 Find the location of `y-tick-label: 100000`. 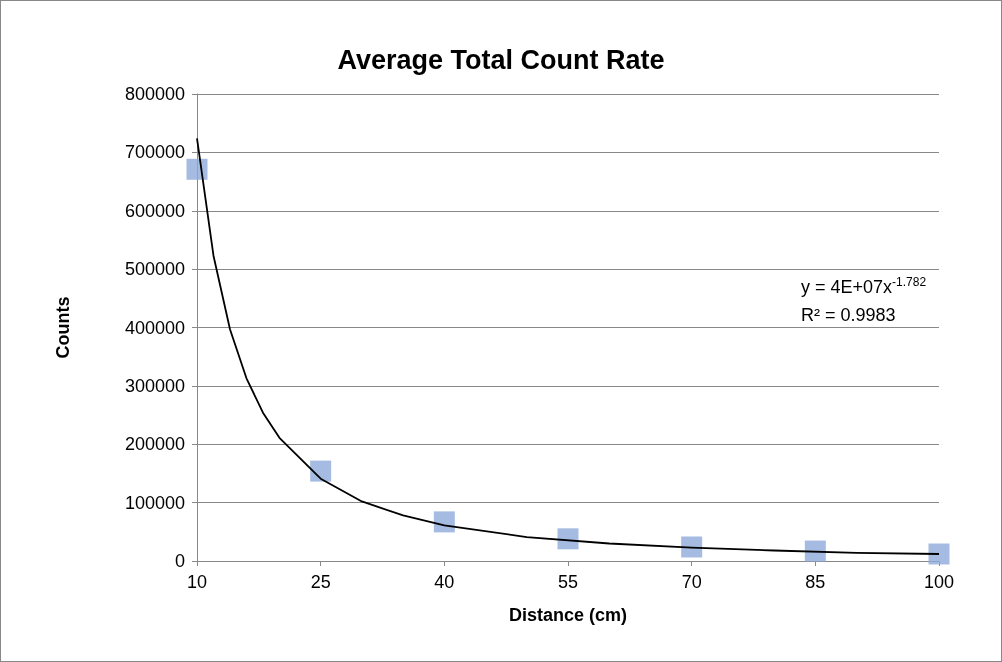

y-tick-label: 100000 is located at coordinates (154, 502).